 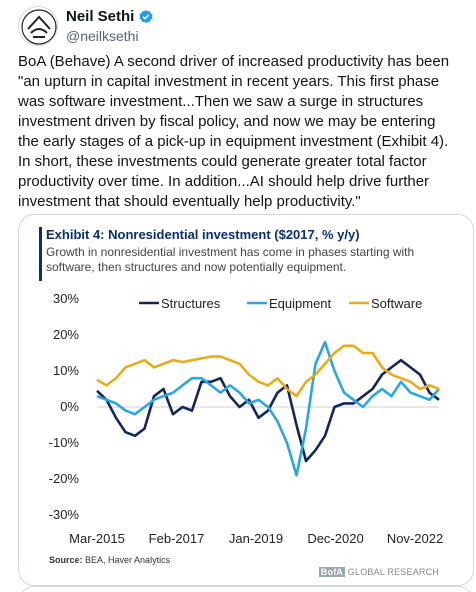 I want to click on y-tick-label: -20%, so click(x=64, y=478).